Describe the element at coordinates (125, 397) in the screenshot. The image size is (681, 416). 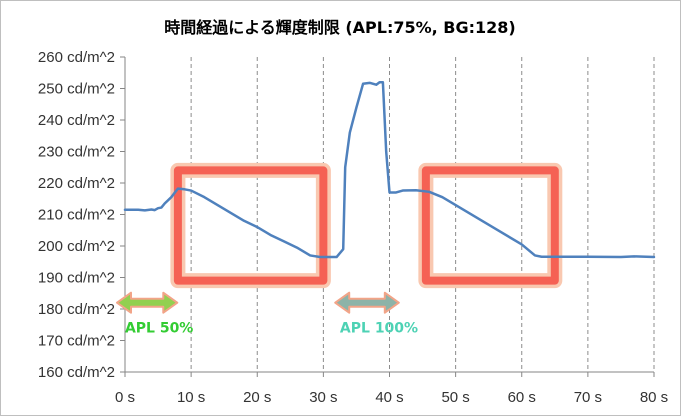
I see `x-tick-label: 0 s` at that location.